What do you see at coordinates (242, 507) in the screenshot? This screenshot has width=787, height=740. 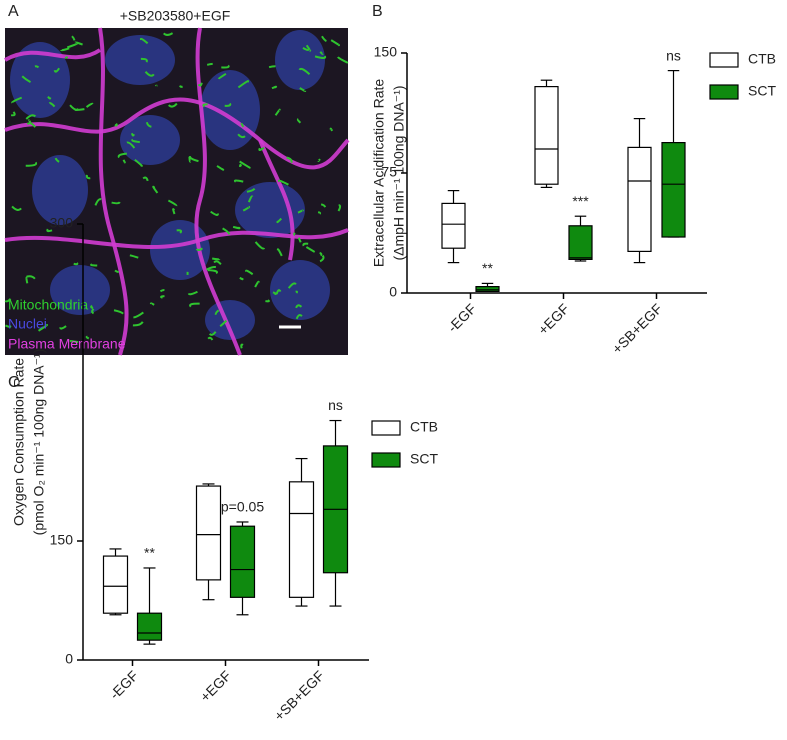 I see `annotation: p=0.05` at bounding box center [242, 507].